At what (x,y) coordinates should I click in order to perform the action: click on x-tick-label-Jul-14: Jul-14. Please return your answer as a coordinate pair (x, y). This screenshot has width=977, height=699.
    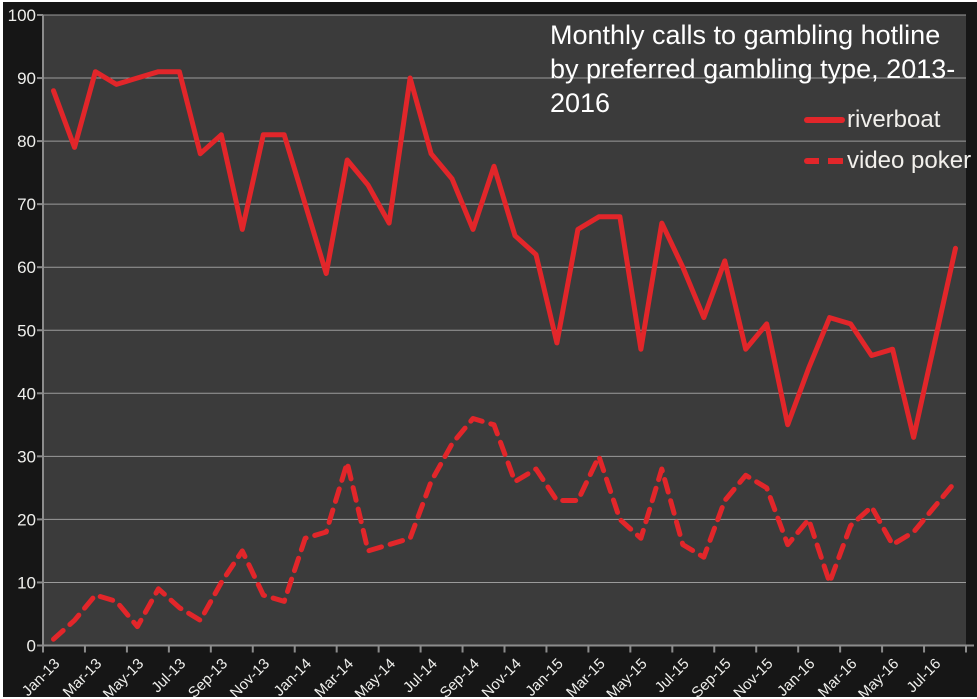
    Looking at the image, I should click on (420, 675).